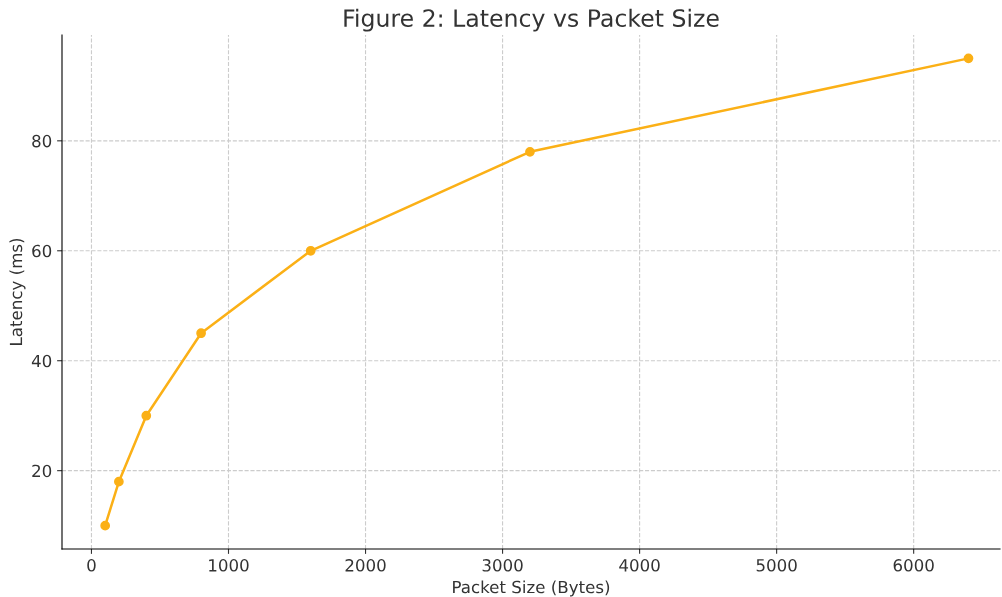 This screenshot has height=597, width=1002. Describe the element at coordinates (502, 565) in the screenshot. I see `x-tick-label: 3000` at that location.